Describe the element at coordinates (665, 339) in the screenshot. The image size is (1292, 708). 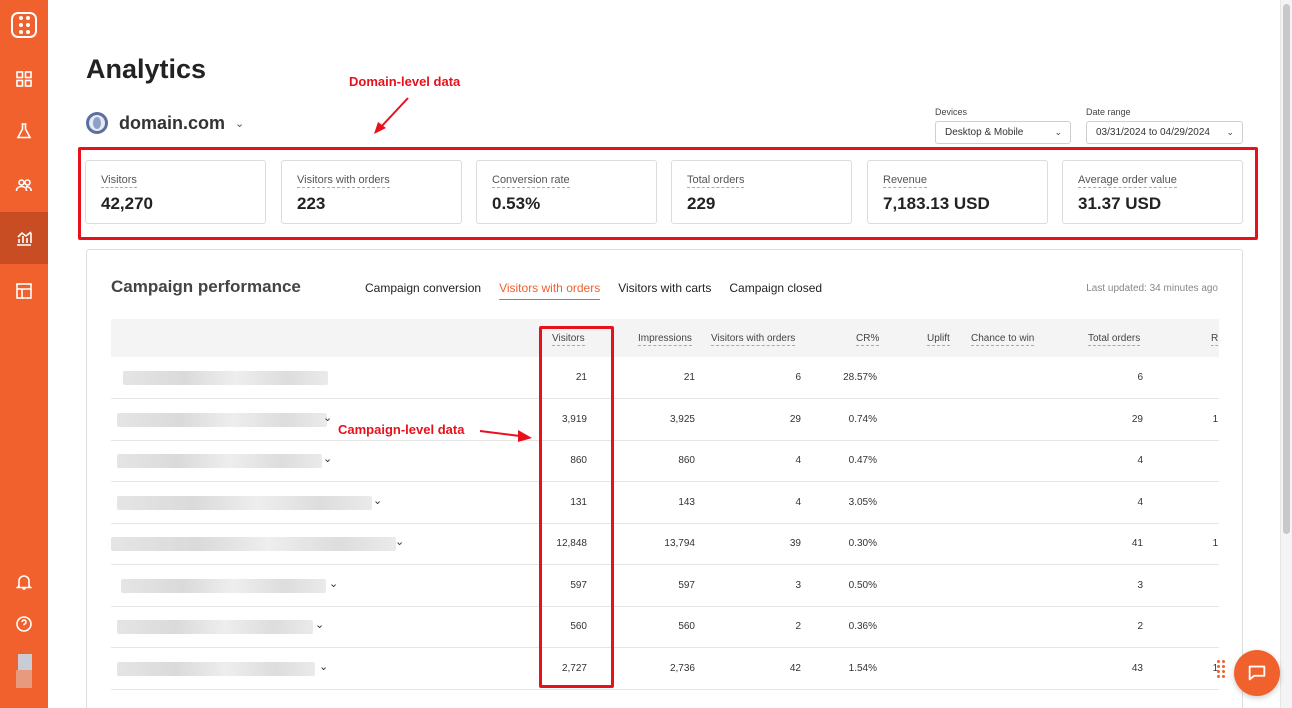
I see `col-impressions: Impressions` at that location.